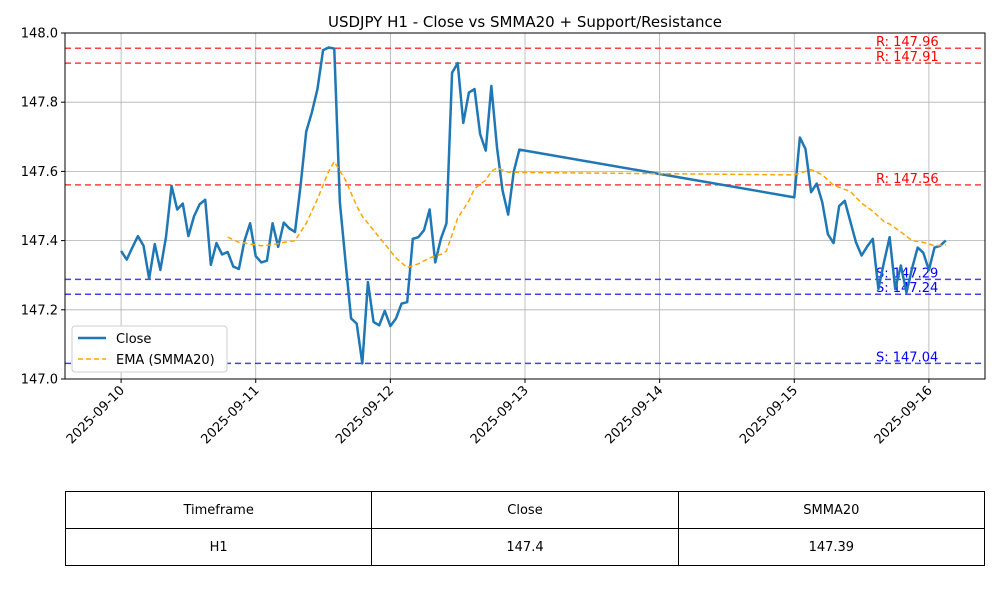 This screenshot has height=600, width=1000. What do you see at coordinates (39, 103) in the screenshot?
I see `y-tick-label: 147.8` at bounding box center [39, 103].